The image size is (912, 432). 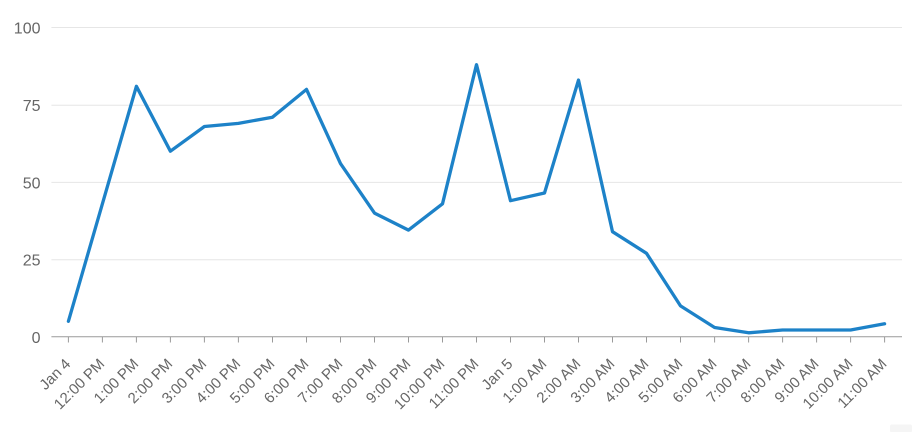 What do you see at coordinates (36, 338) in the screenshot?
I see `svg-text: 0` at bounding box center [36, 338].